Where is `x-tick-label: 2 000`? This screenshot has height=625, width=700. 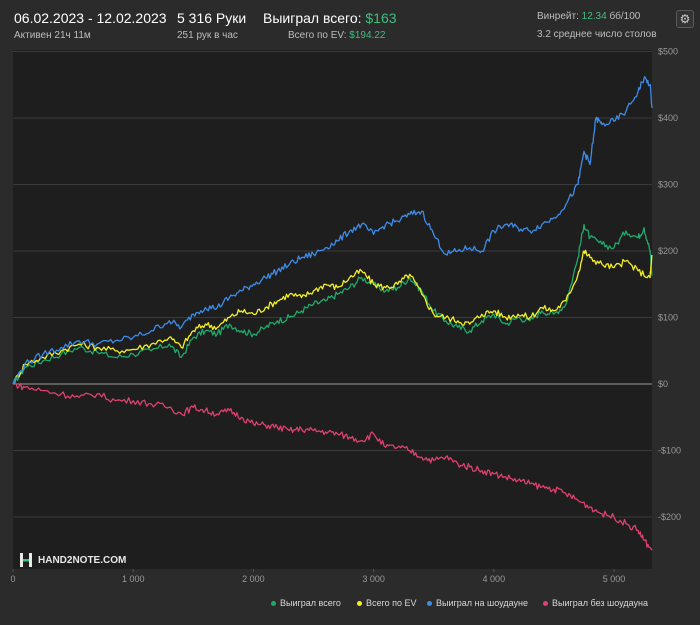
x-tick-label: 2 000 is located at coordinates (253, 579).